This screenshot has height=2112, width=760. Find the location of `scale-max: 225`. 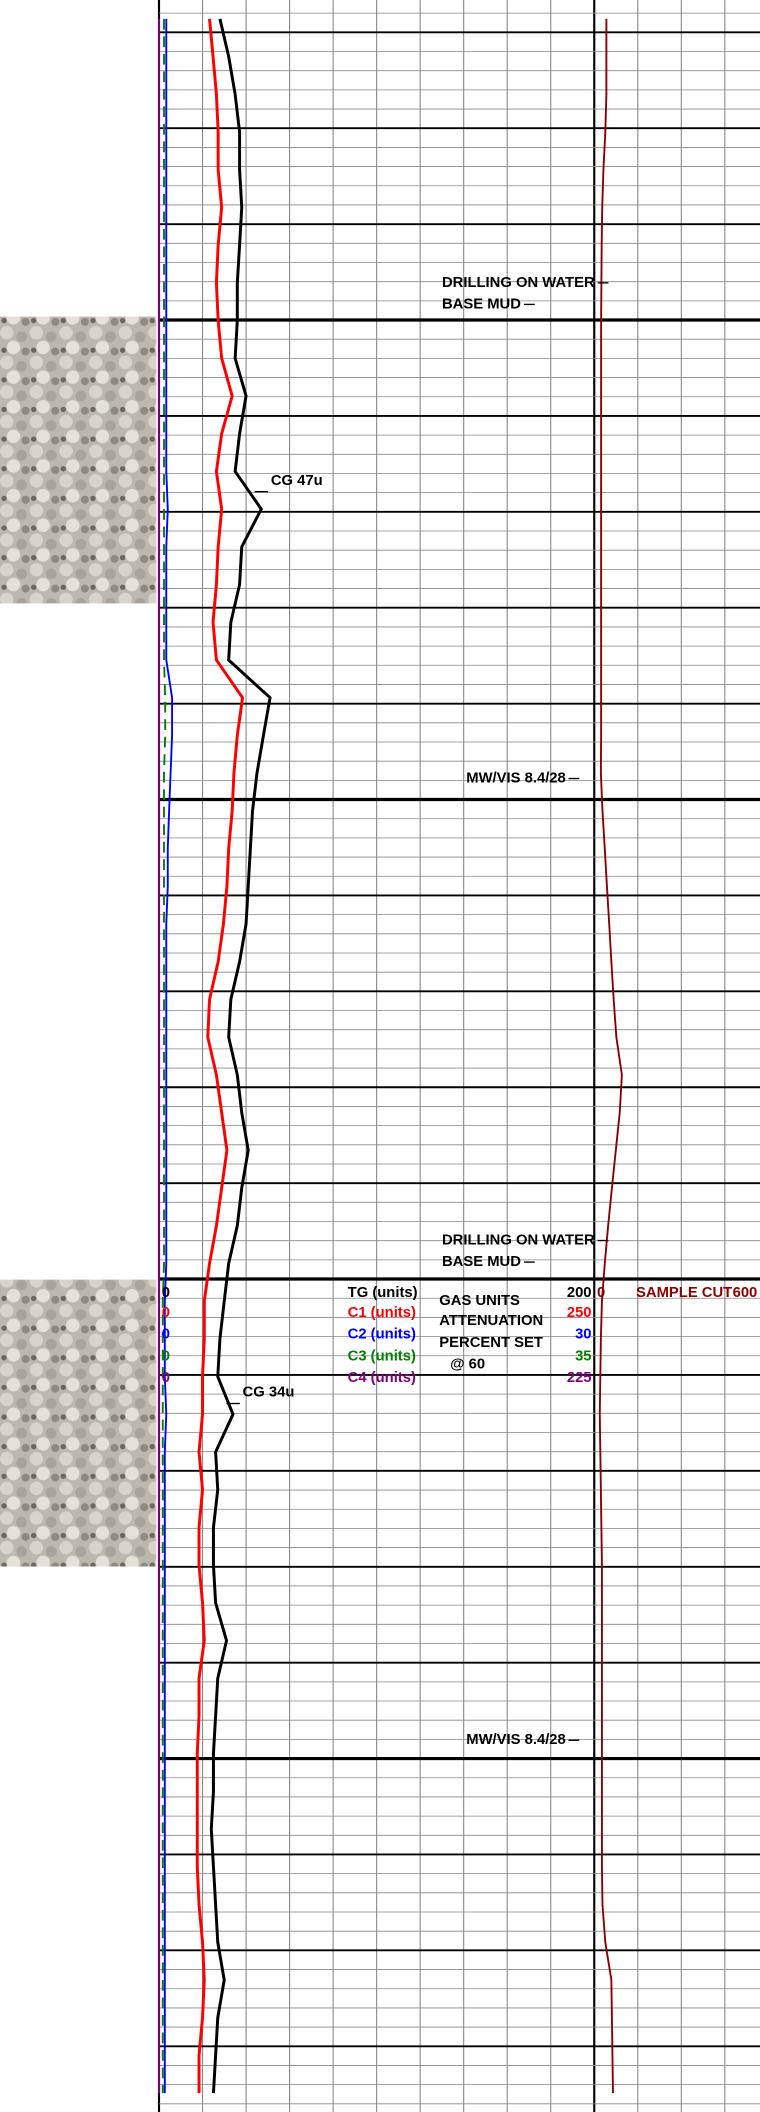

scale-max: 225 is located at coordinates (579, 1378).